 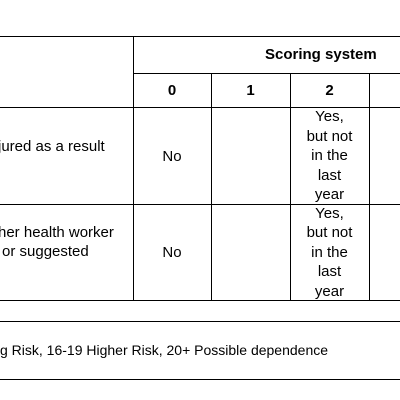 I want to click on header-divider, so click(x=266, y=73).